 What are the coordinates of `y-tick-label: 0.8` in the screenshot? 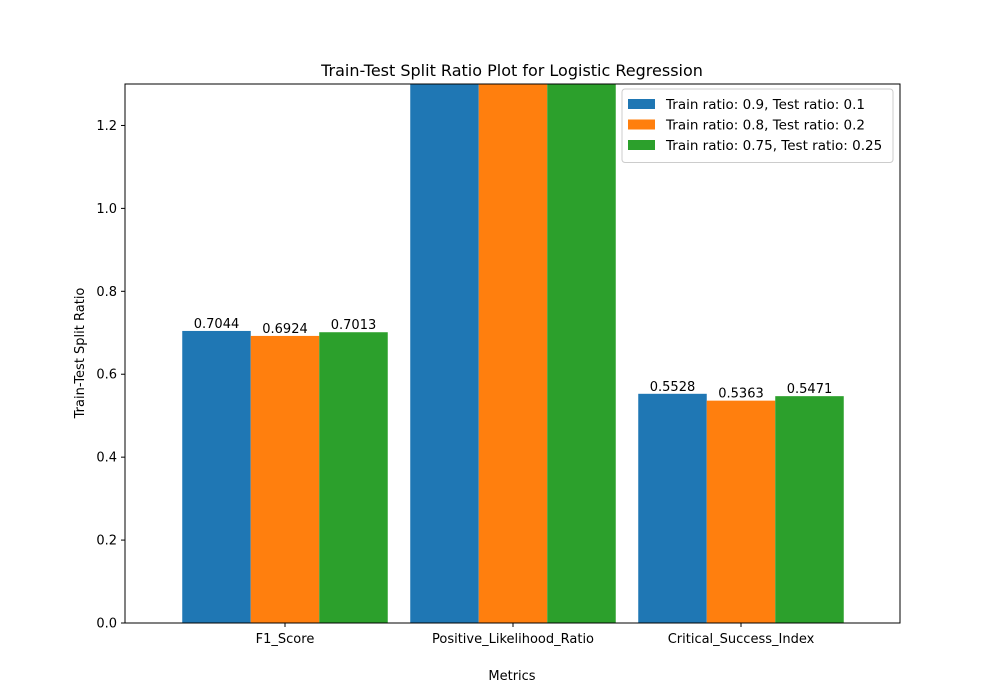 It's located at (106, 292).